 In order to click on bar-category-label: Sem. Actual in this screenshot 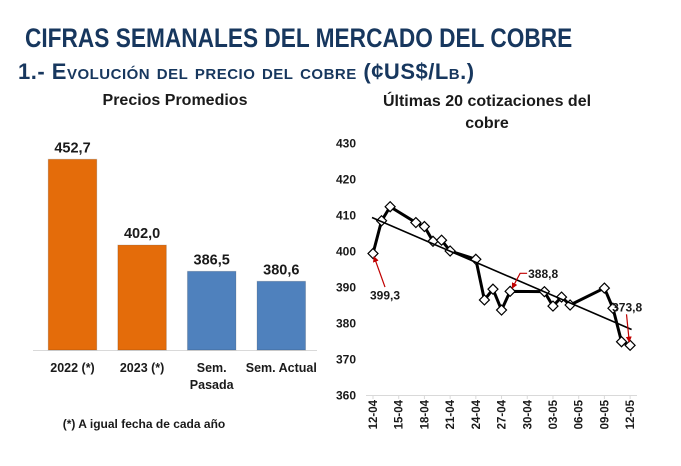, I will do `click(281, 368)`.